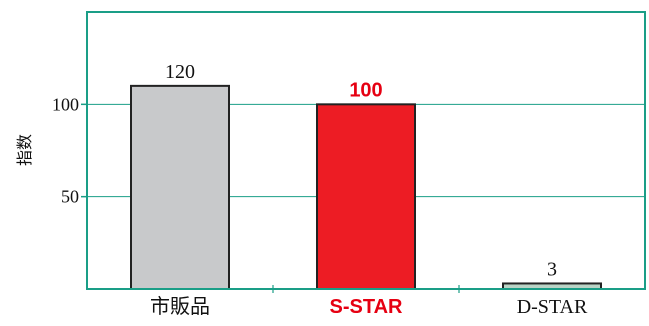 Image resolution: width=649 pixels, height=326 pixels. I want to click on data-label-3: 3, so click(552, 269).